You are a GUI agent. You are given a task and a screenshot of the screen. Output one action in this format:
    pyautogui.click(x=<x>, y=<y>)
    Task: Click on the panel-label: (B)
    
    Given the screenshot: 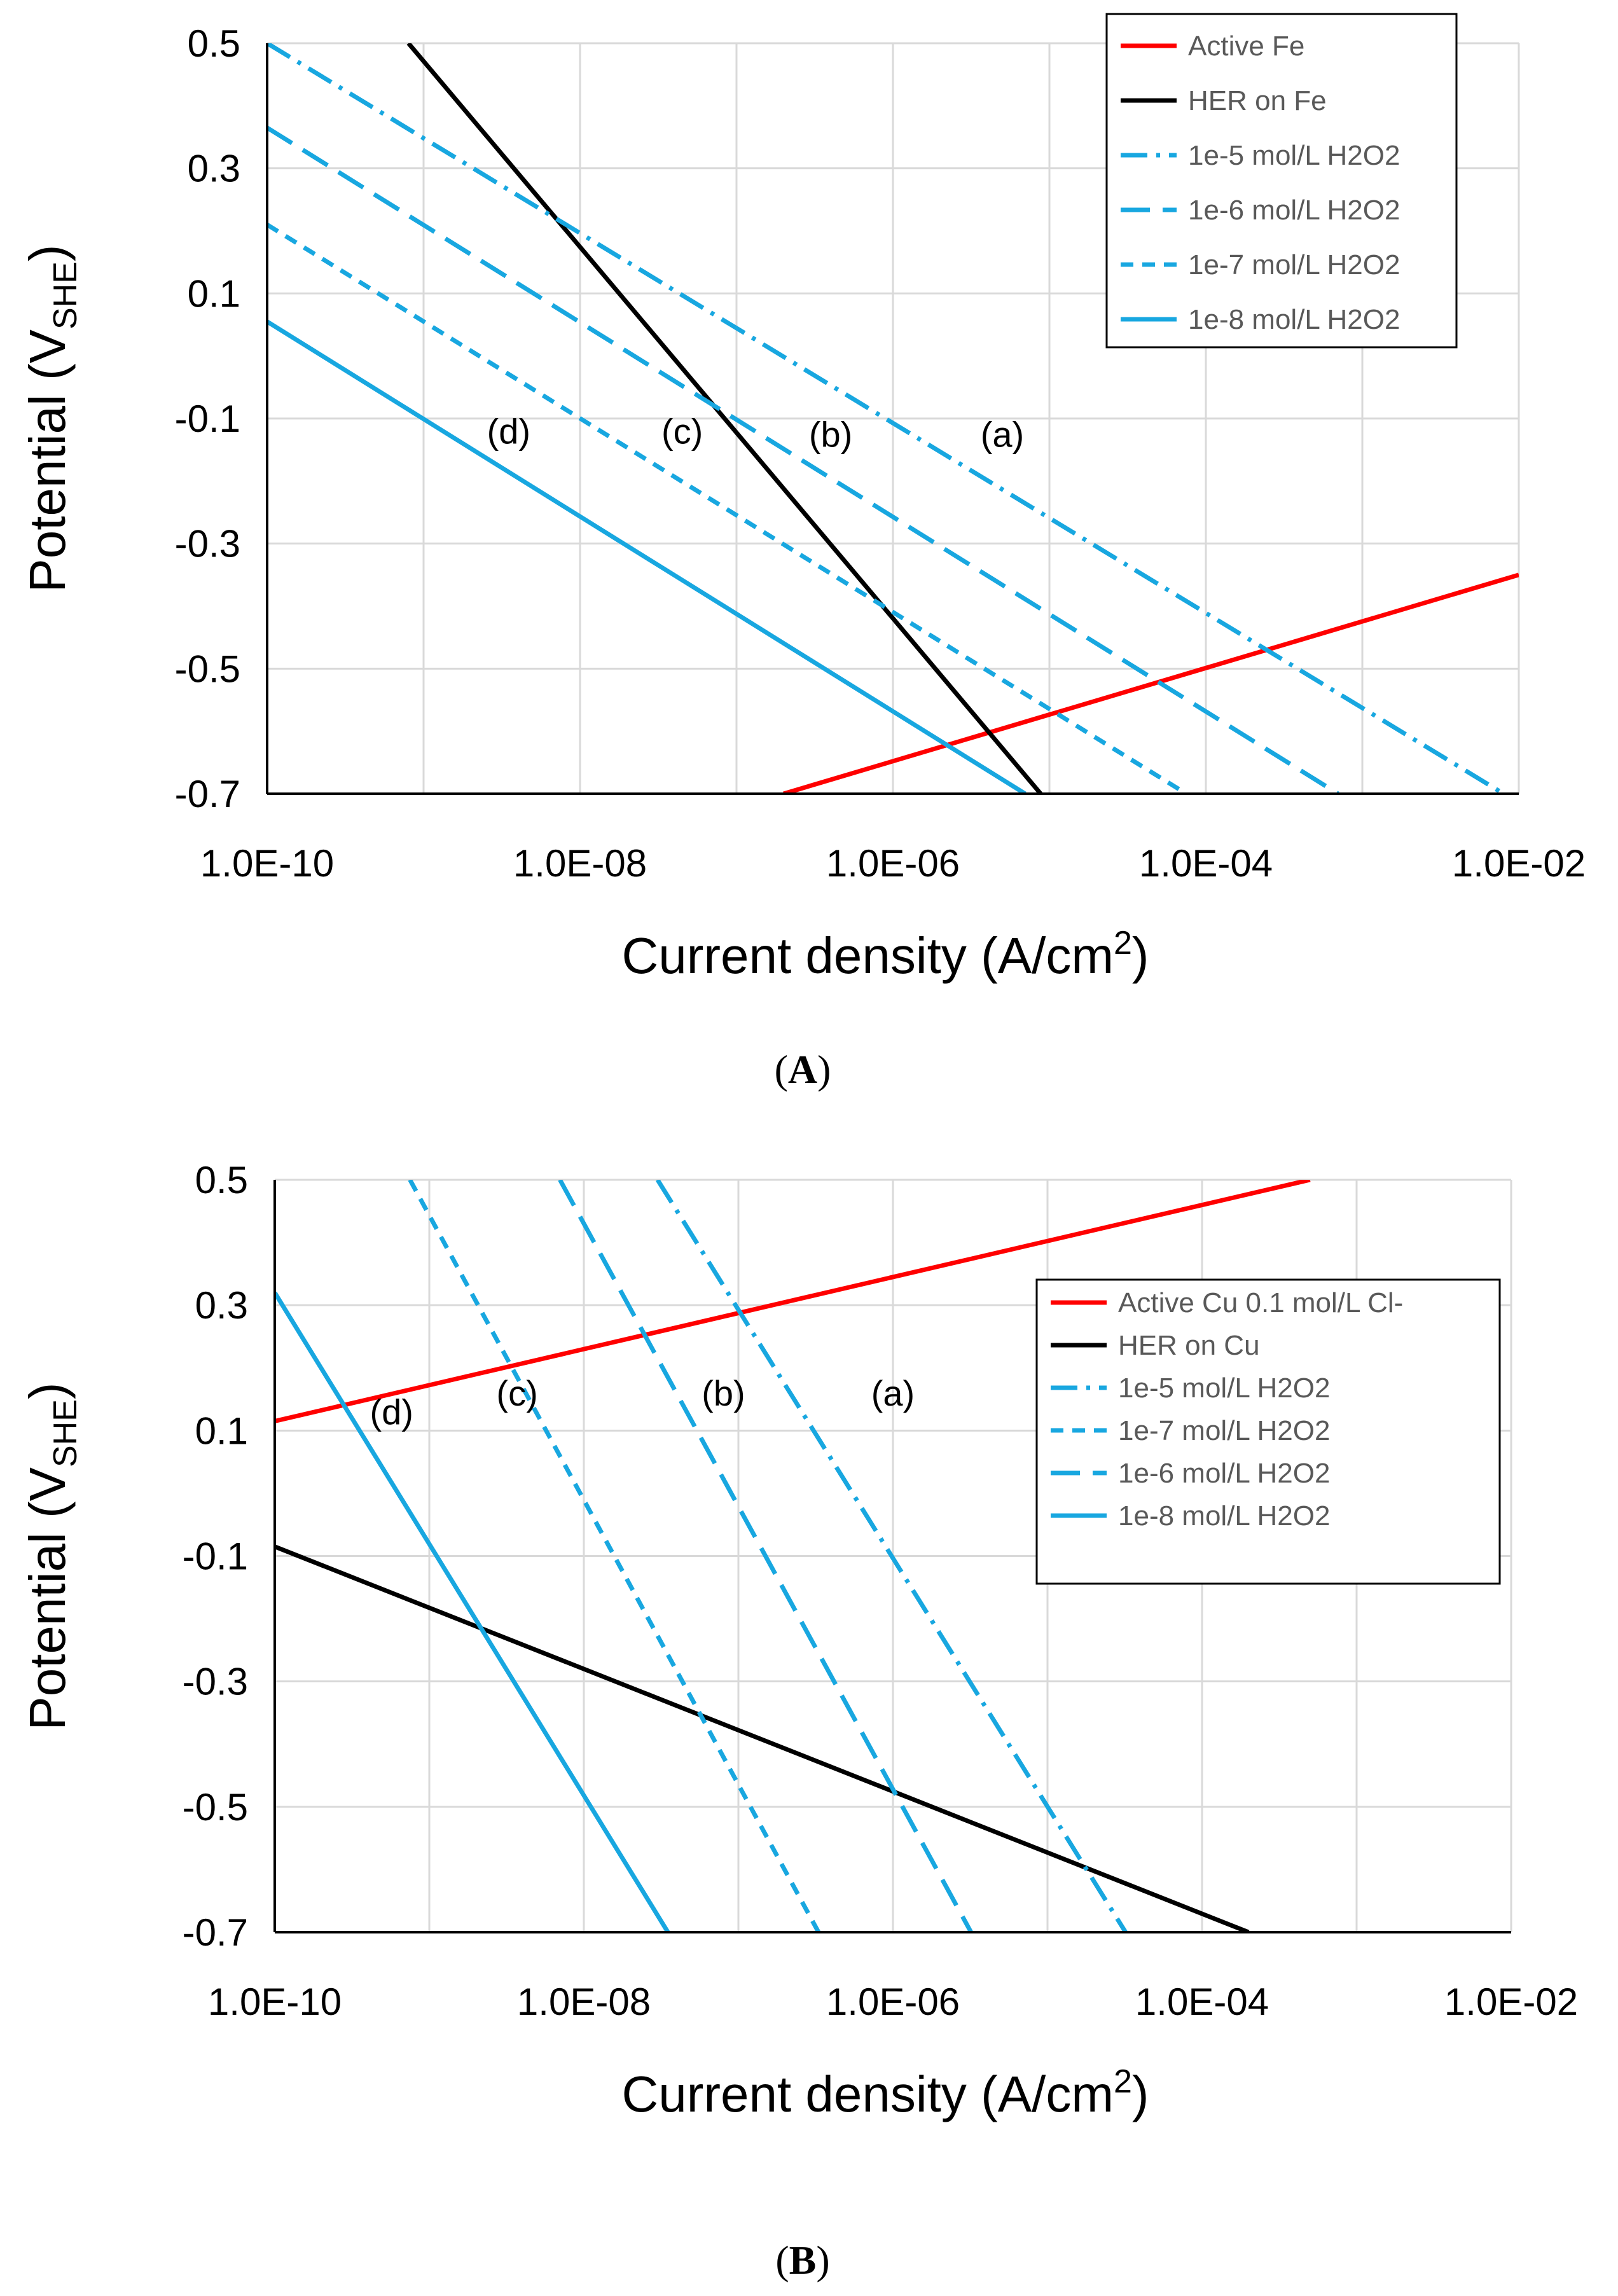 What is the action you would take?
    pyautogui.click(x=802, y=2260)
    